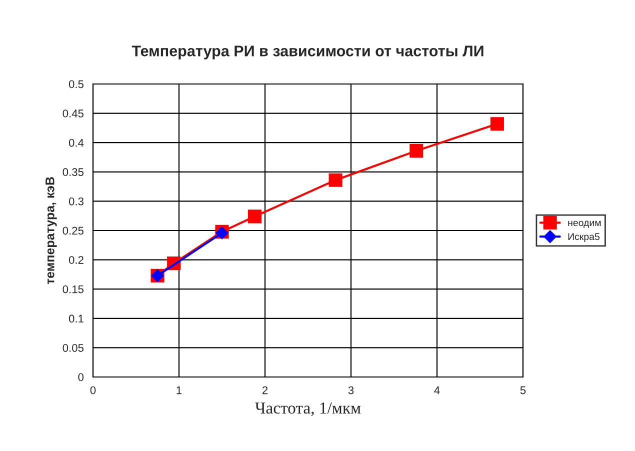 The height and width of the screenshot is (451, 635). What do you see at coordinates (76, 84) in the screenshot?
I see `y-tick-label: 0.5` at bounding box center [76, 84].